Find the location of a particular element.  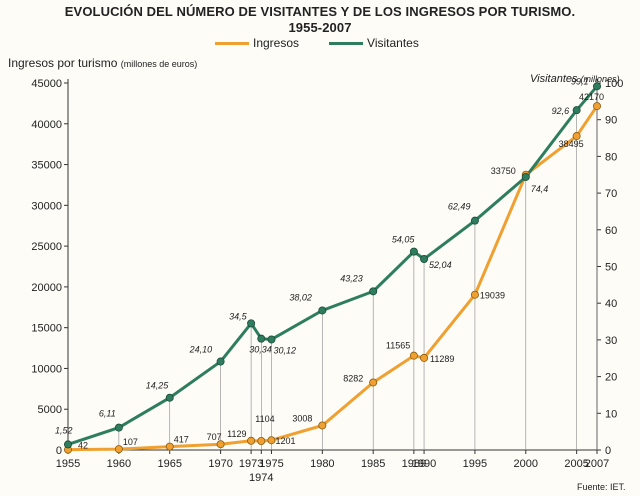

data-label-visitantes: 1,52 is located at coordinates (64, 430).